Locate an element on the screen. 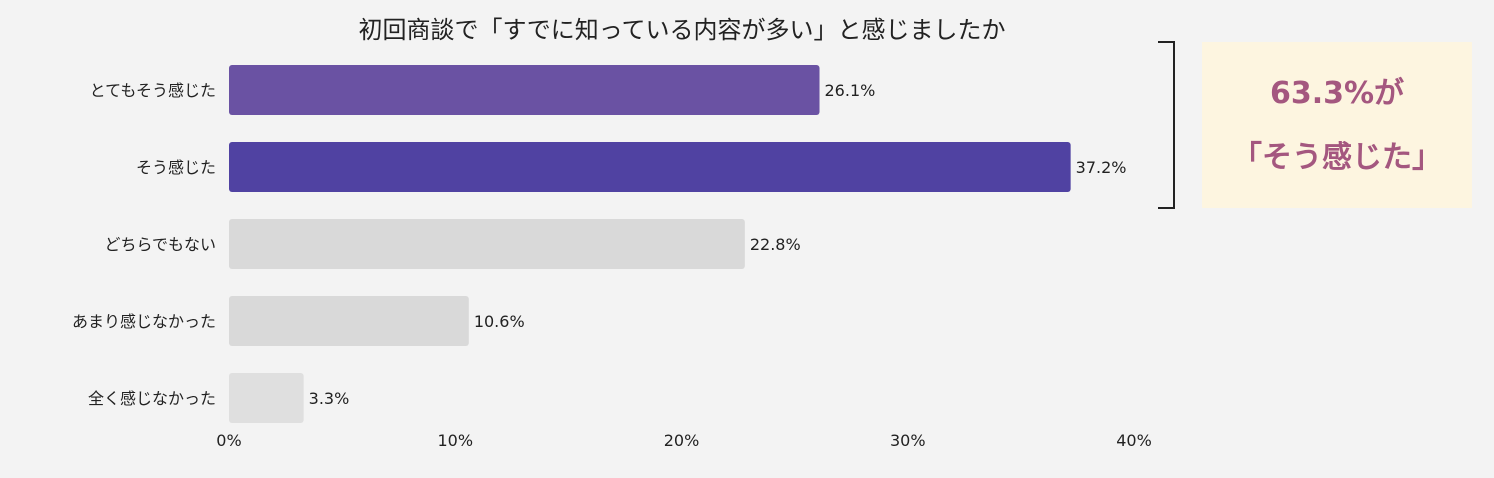  x-tick-label: 30% is located at coordinates (908, 440).